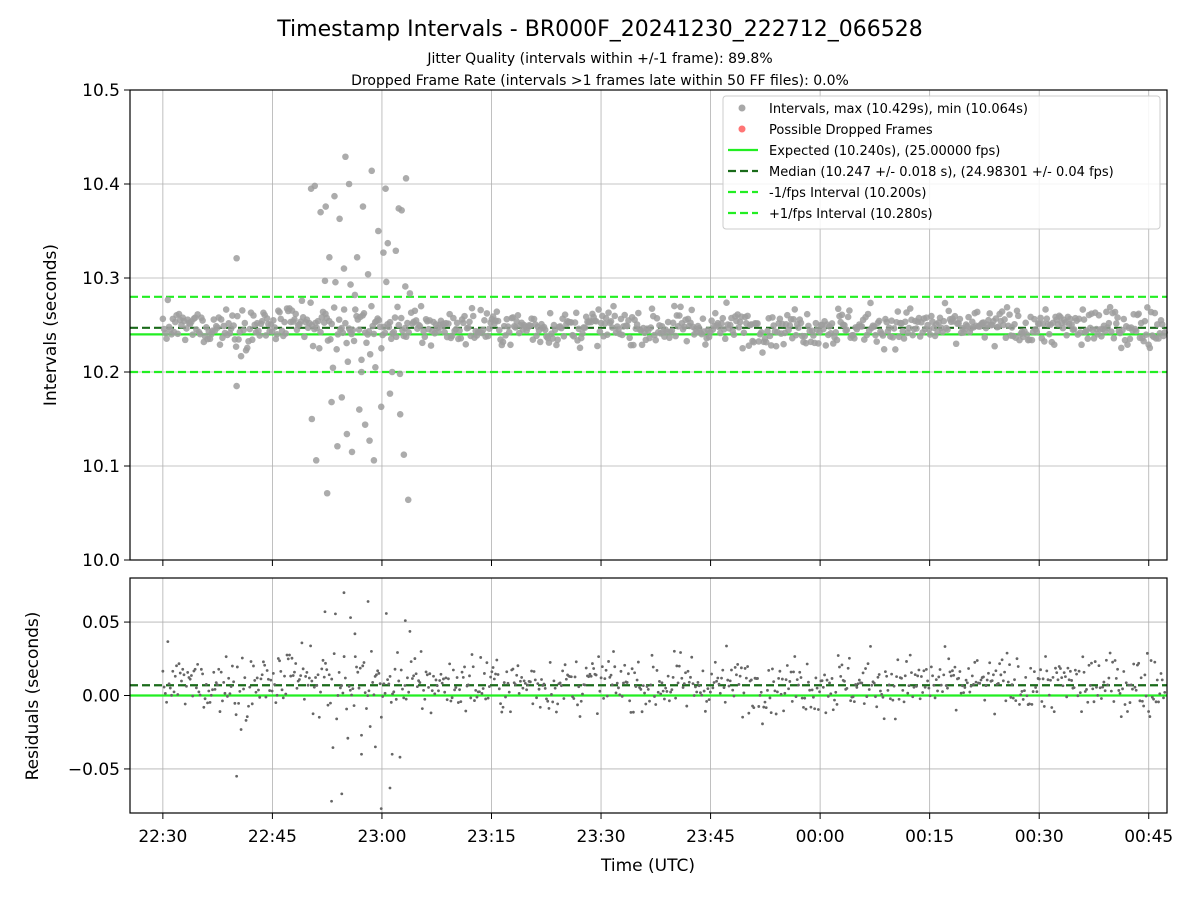  What do you see at coordinates (941, 162) in the screenshot?
I see `legend-box` at bounding box center [941, 162].